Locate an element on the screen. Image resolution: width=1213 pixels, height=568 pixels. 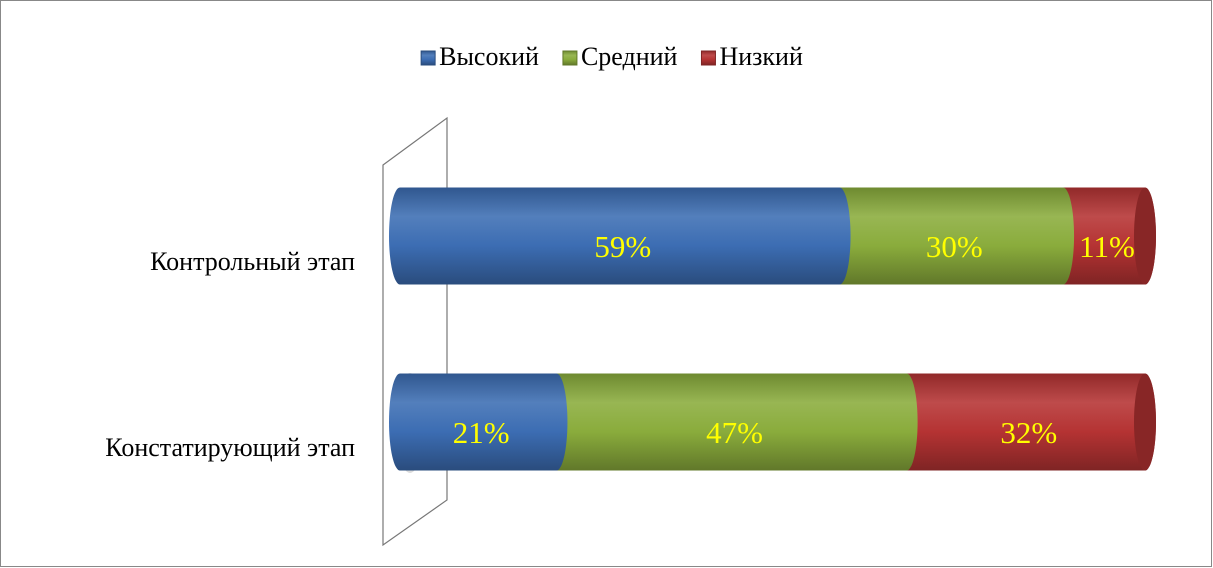
value-label: 30% is located at coordinates (954, 246).